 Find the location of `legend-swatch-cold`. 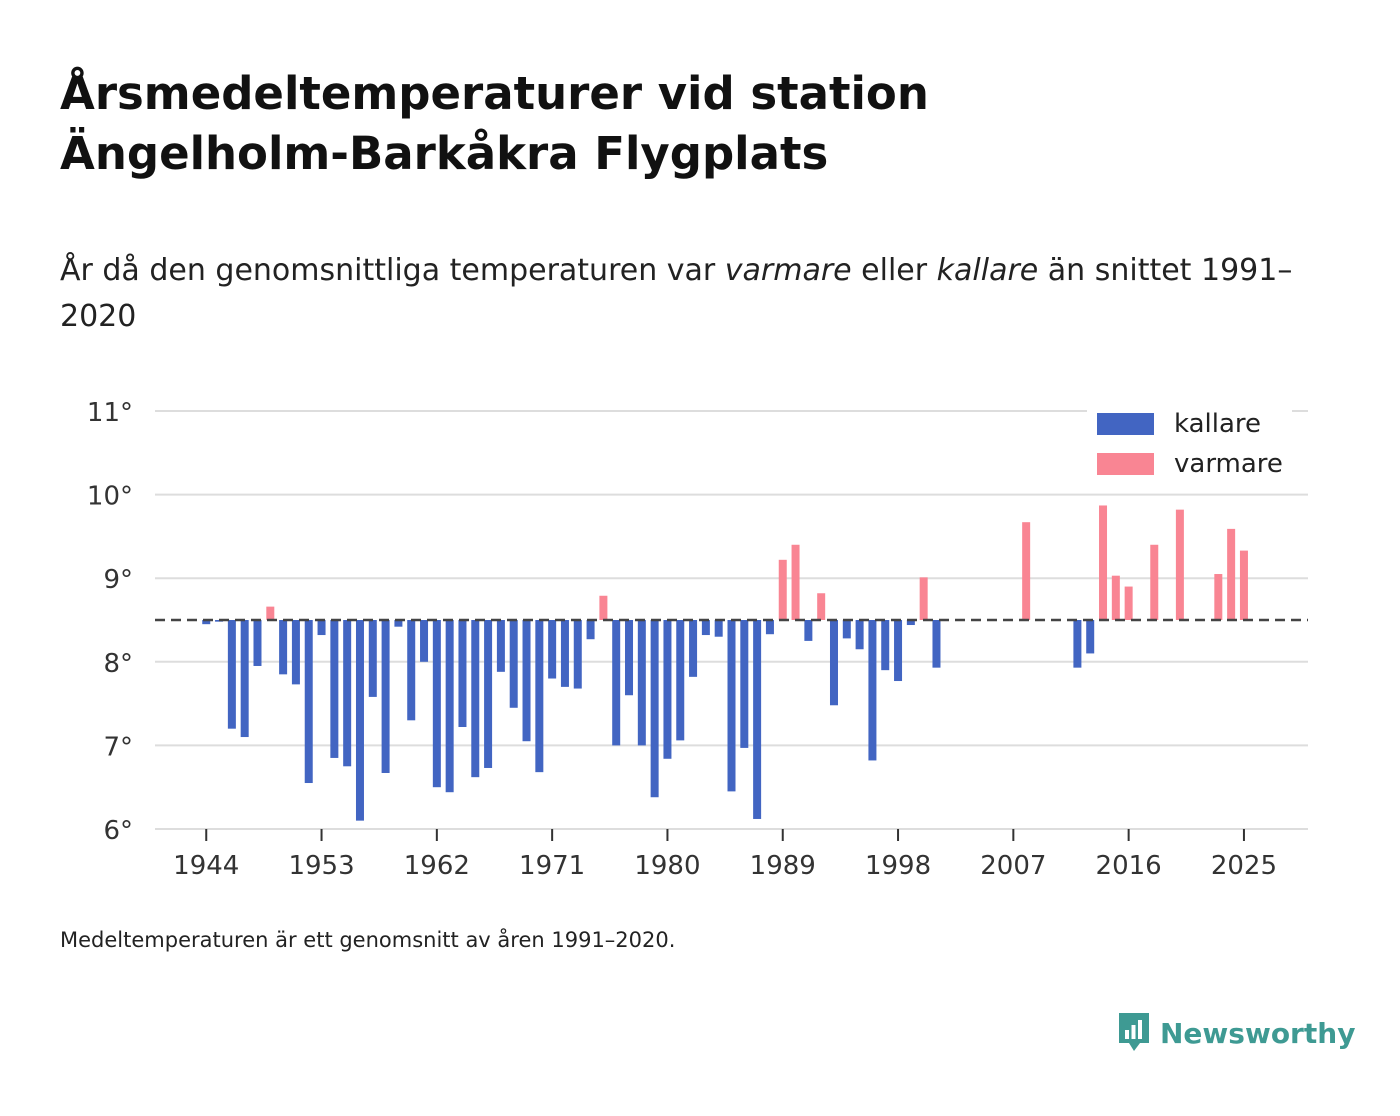

legend-swatch-cold is located at coordinates (1125, 424).